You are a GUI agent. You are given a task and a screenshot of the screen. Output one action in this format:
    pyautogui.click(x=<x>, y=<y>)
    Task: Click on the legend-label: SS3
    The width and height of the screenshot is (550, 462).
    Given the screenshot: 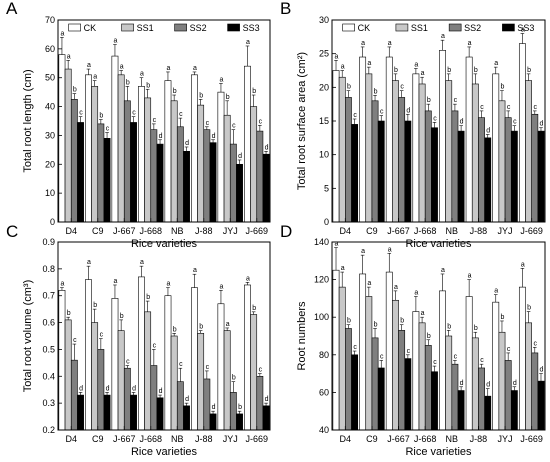 What is the action you would take?
    pyautogui.click(x=251, y=28)
    